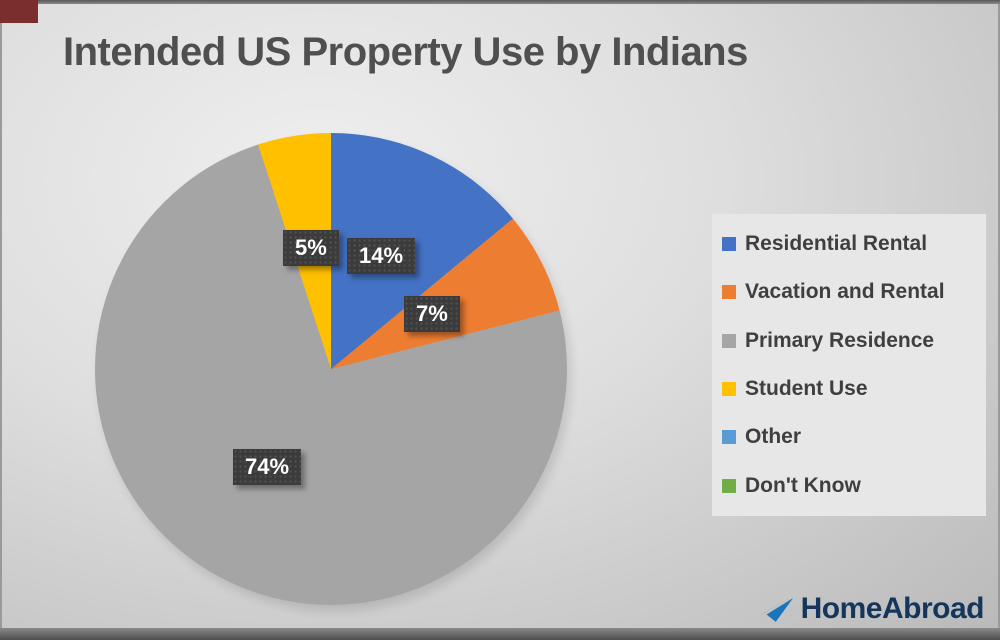 This screenshot has height=640, width=1000. What do you see at coordinates (845, 292) in the screenshot?
I see `legend-label-vacation-and-rental: Vacation and Rental` at bounding box center [845, 292].